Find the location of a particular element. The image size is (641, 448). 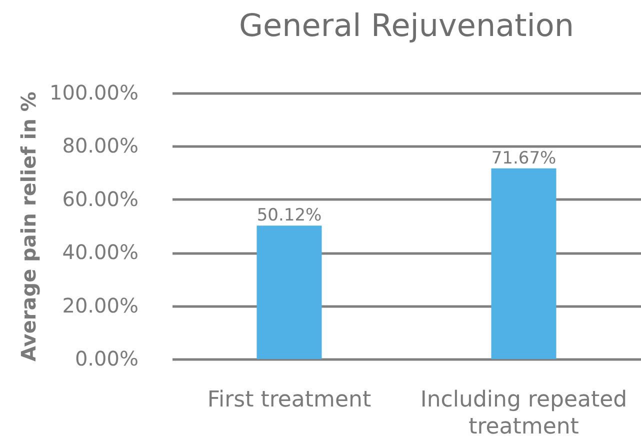

y-tick-label: 40.00% is located at coordinates (100, 252).